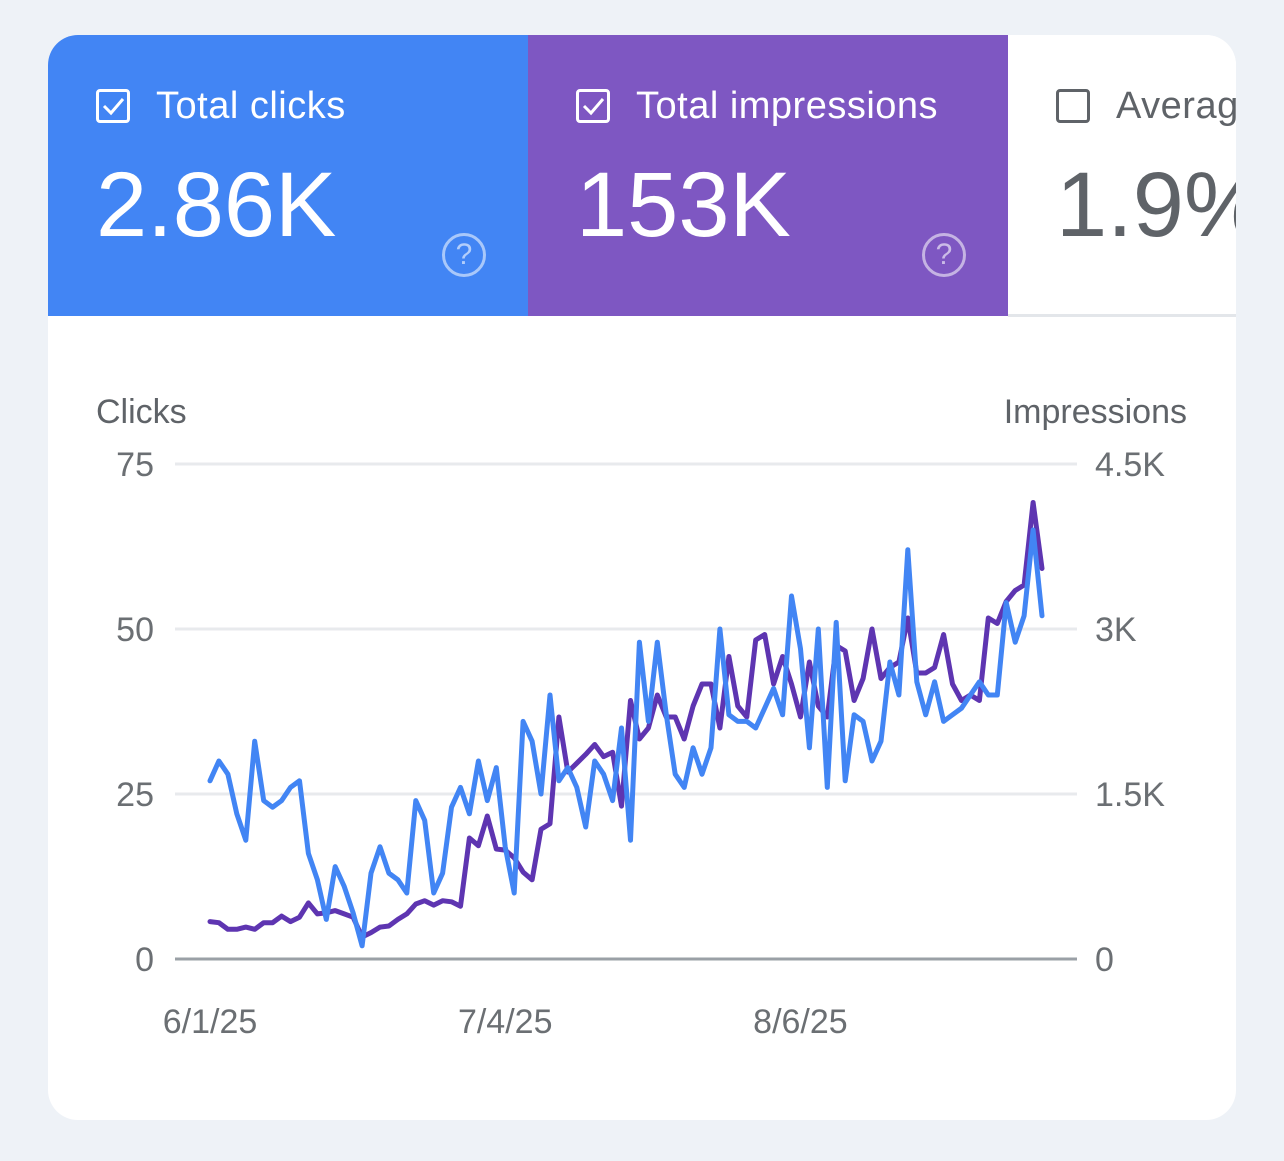 This screenshot has height=1161, width=1284. Describe the element at coordinates (1130, 465) in the screenshot. I see `right-tick-label: 4.5K` at that location.